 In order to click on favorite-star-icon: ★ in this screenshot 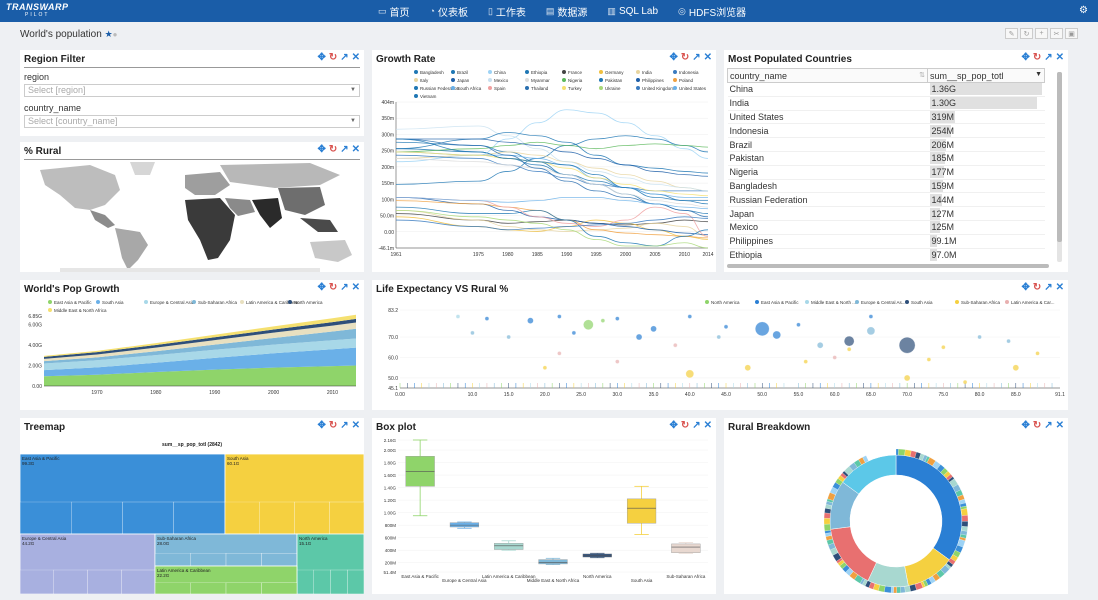, I will do `click(108, 34)`.